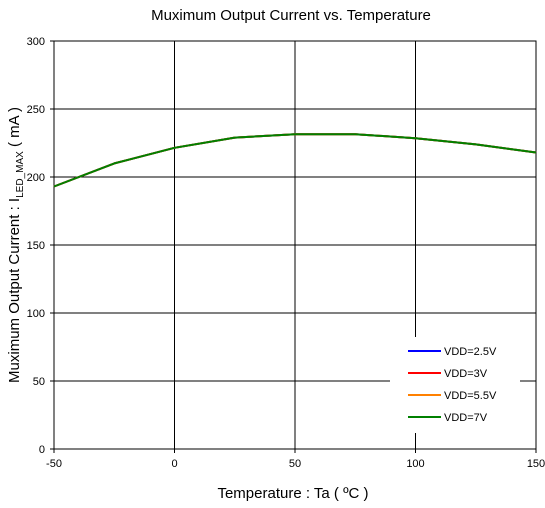 The width and height of the screenshot is (545, 508). I want to click on series-line, so click(295, 160).